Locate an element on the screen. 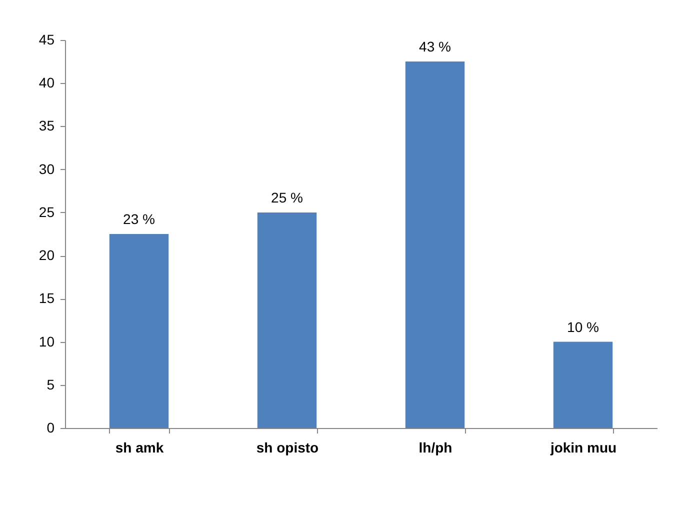  x-tick-label: jokin muu is located at coordinates (583, 448).